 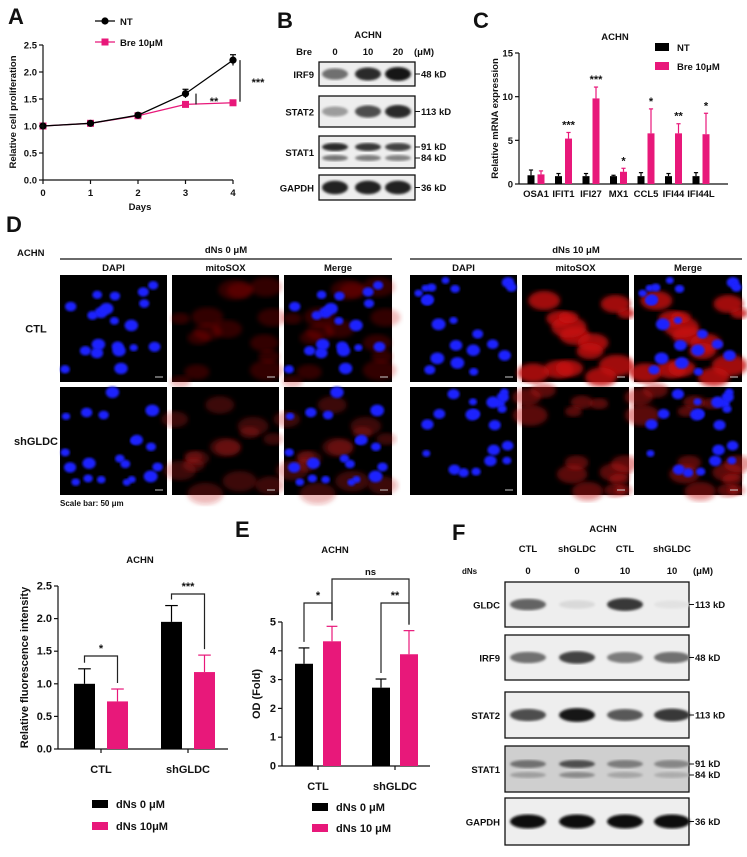 What do you see at coordinates (678, 158) in the screenshot?
I see `bar-bre-10-m-ifi44` at bounding box center [678, 158].